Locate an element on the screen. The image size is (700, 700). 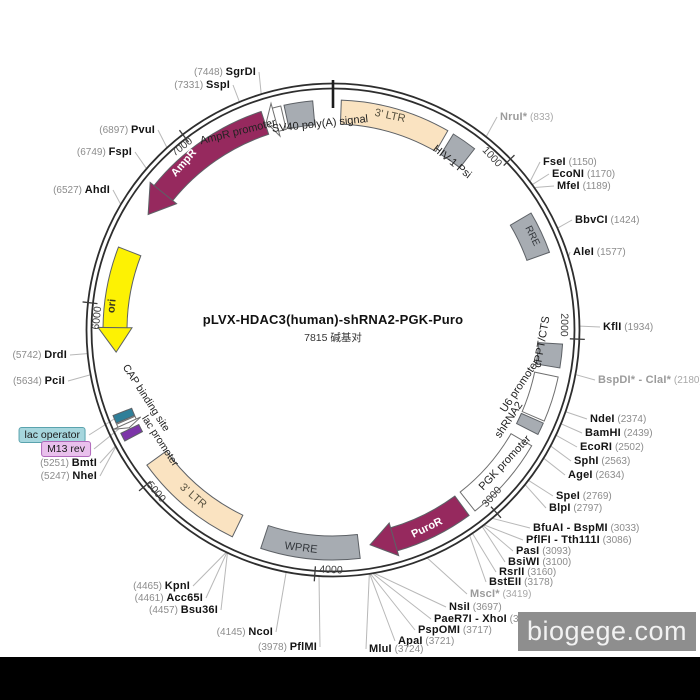
feature-label-ori: ori is located at coordinates (111, 305).